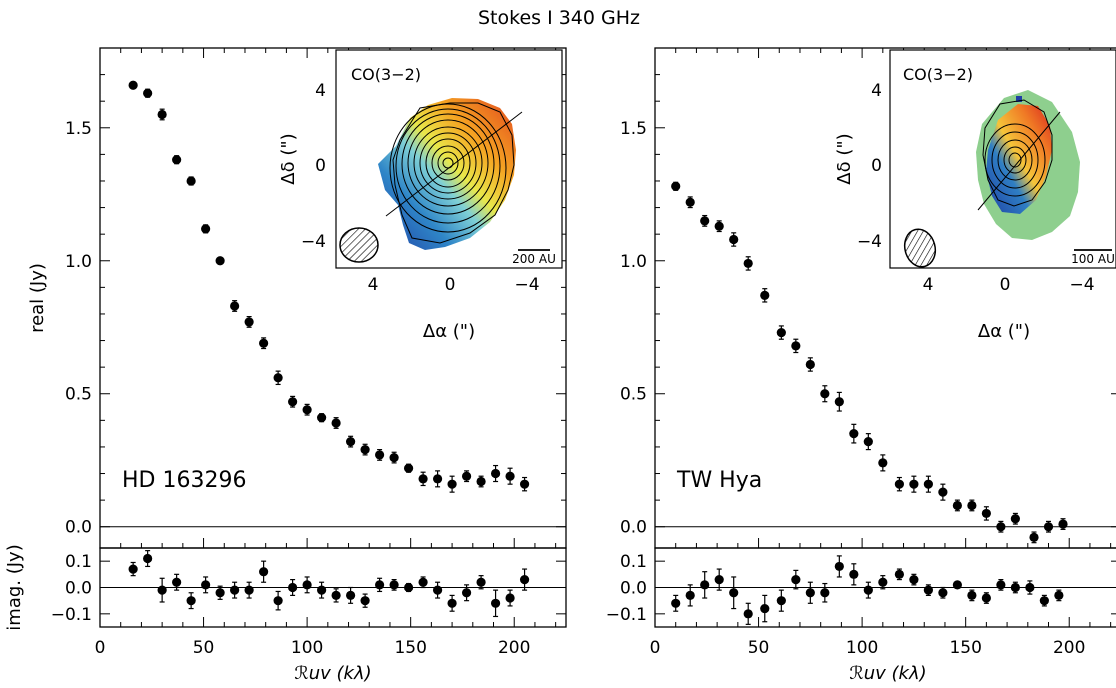  What do you see at coordinates (14, 587) in the screenshot?
I see `y-axis-label-imag: imag. (Jy)` at bounding box center [14, 587].